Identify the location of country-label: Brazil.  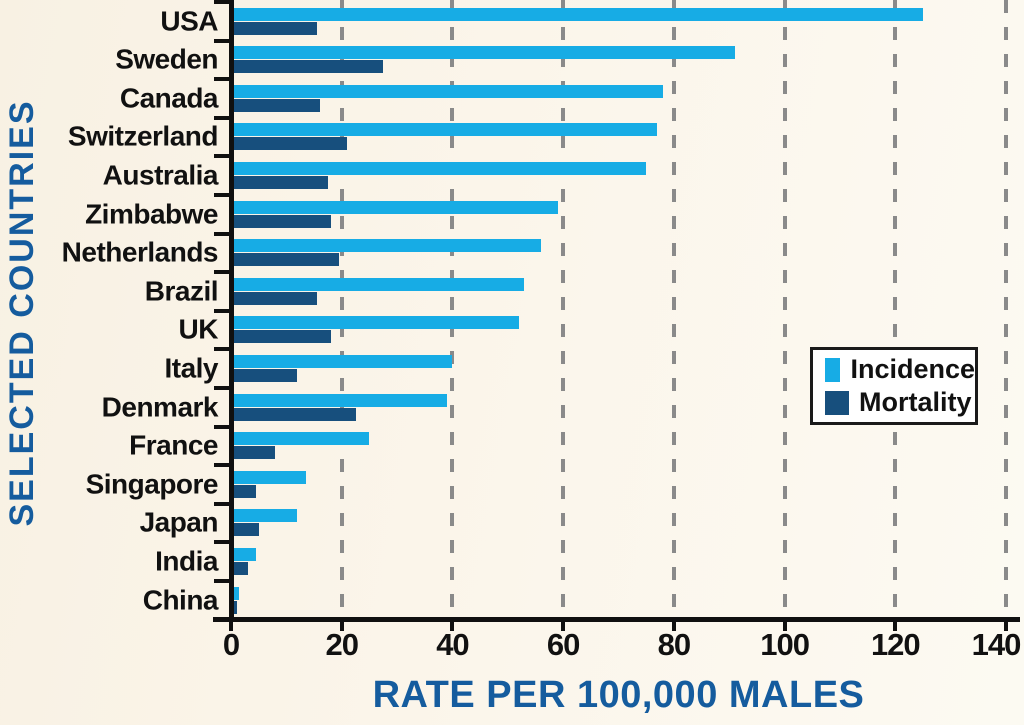
(181, 291).